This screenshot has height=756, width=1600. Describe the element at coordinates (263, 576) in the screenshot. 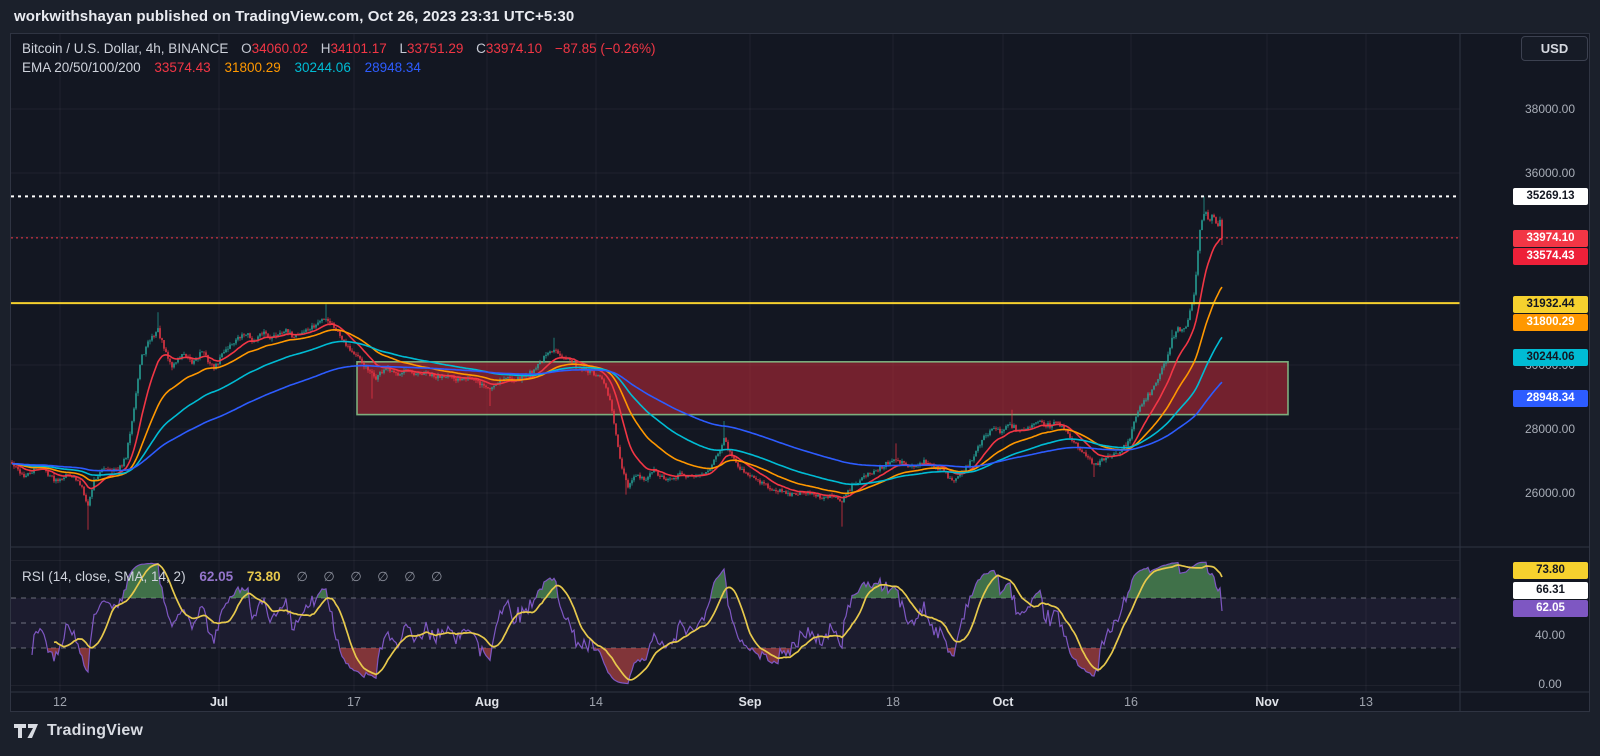

I see `rsi-ma-value: 73.80` at that location.